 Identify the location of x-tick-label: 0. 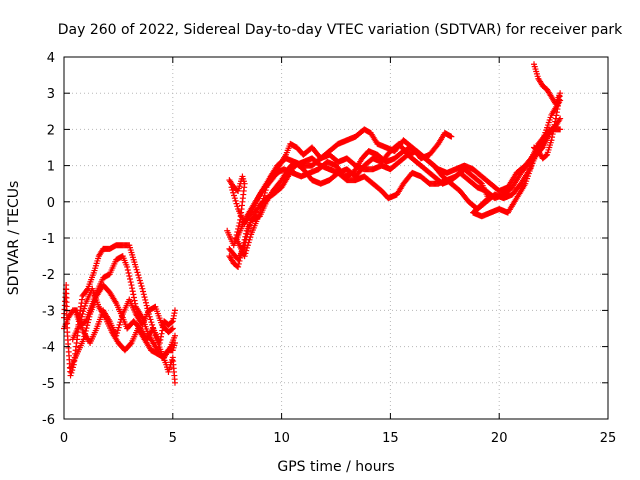
(64, 438).